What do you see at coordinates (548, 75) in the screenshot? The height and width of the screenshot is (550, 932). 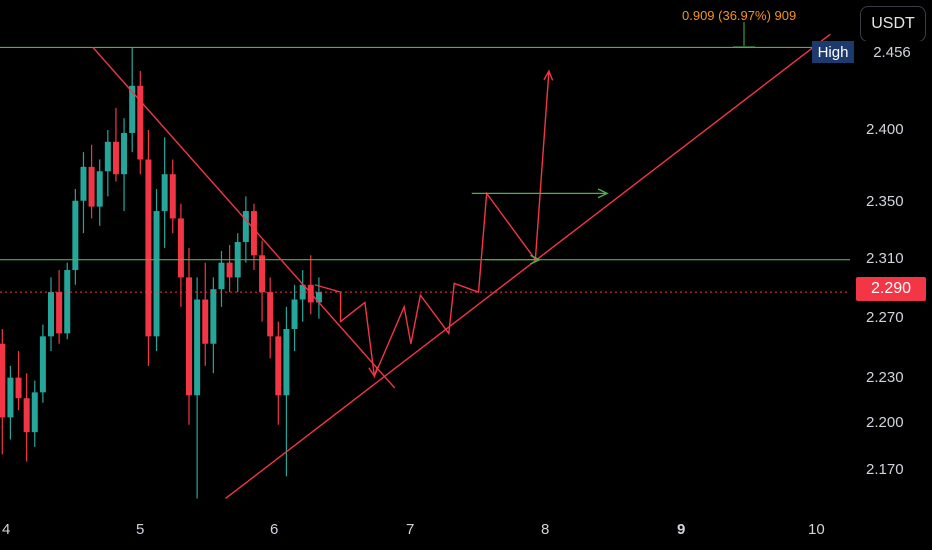 I see `target-arrow-head` at bounding box center [548, 75].